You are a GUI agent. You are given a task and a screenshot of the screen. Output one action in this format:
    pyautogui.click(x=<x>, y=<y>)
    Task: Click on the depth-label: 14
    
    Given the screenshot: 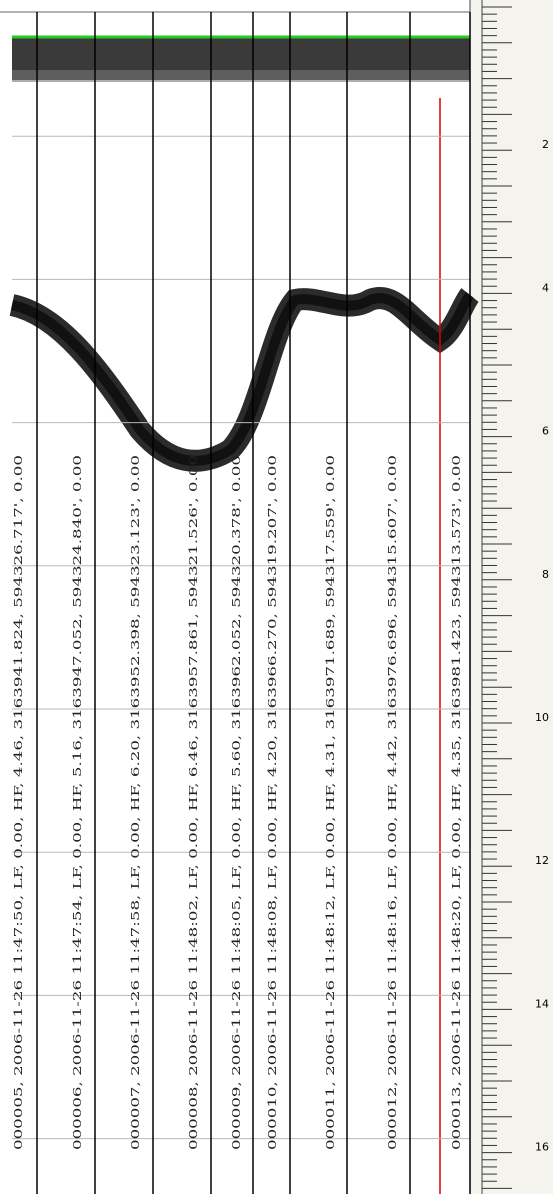 What is the action you would take?
    pyautogui.click(x=542, y=1003)
    